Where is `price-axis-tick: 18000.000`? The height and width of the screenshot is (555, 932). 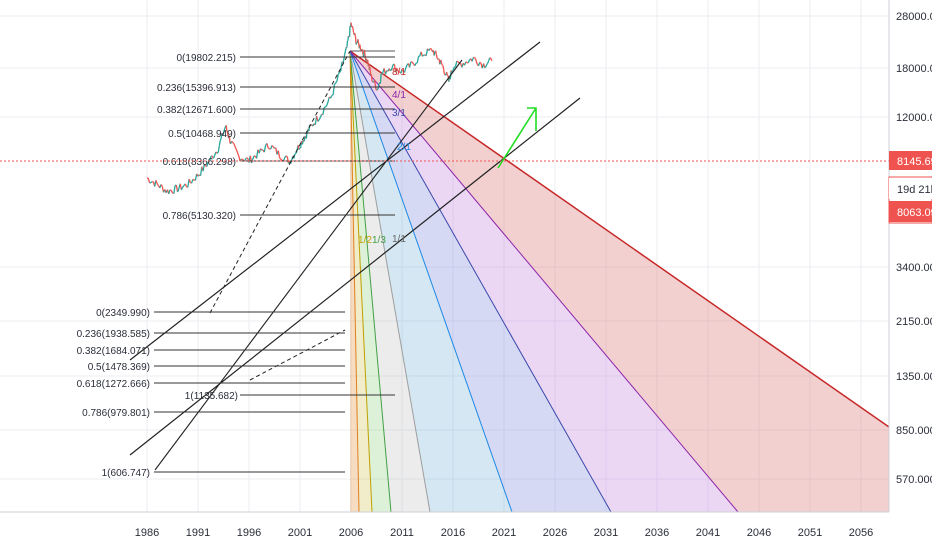 price-axis-tick: 18000.000 is located at coordinates (914, 69).